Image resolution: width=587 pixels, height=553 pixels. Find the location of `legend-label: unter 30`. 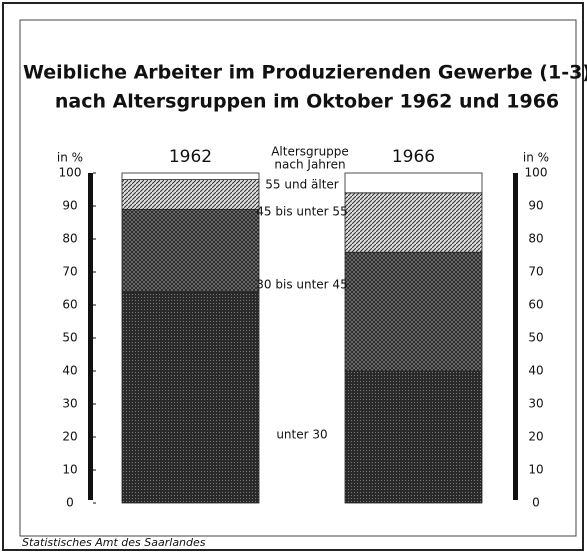

legend-label: unter 30 is located at coordinates (301, 435).